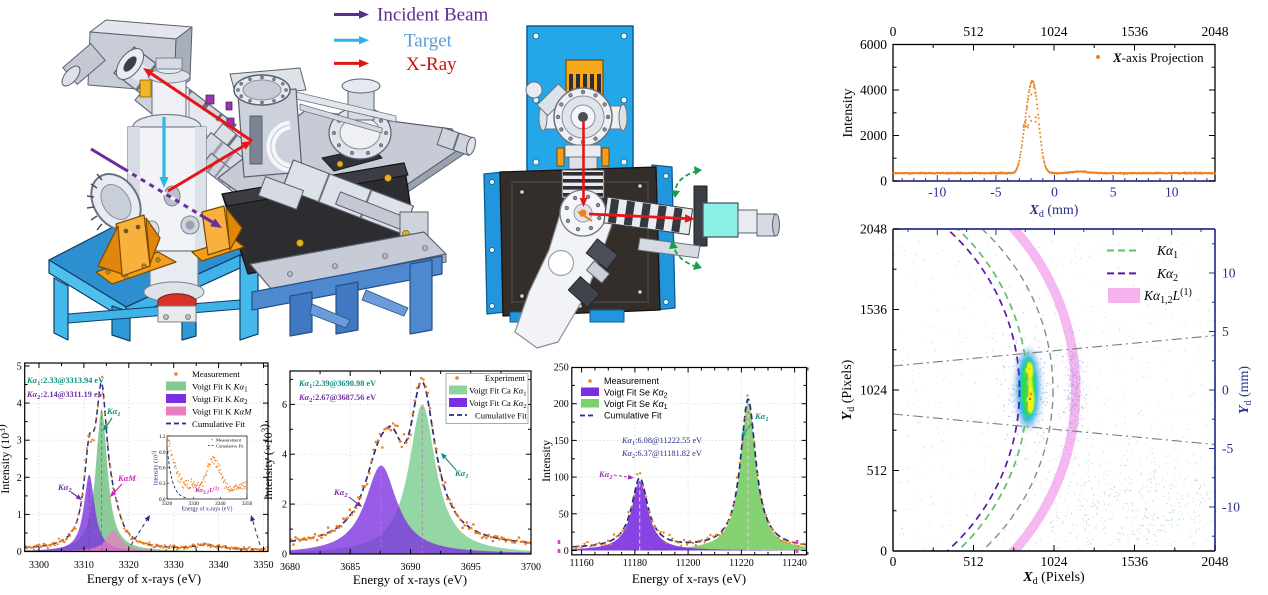 Image resolution: width=1268 pixels, height=595 pixels. What do you see at coordinates (661, 454) in the screenshot?
I see `svg-text: Kα2:6.37@11181.82 eV` at bounding box center [661, 454].